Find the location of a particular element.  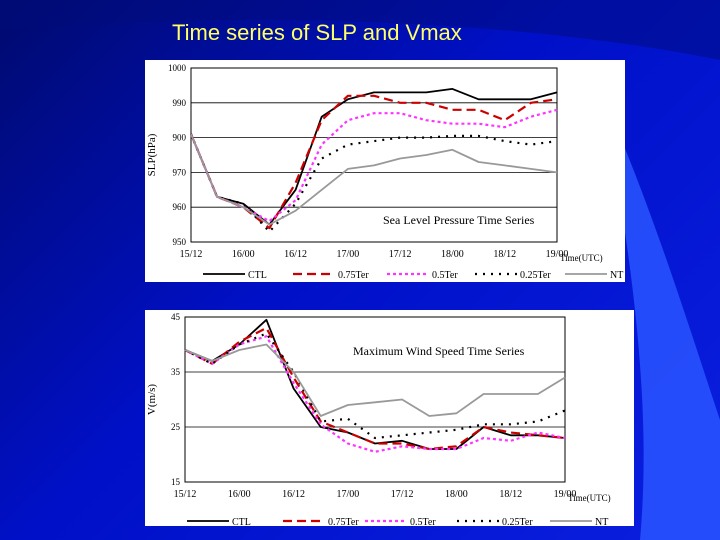

c1-x-tick-label: 17/00 is located at coordinates (347, 254).